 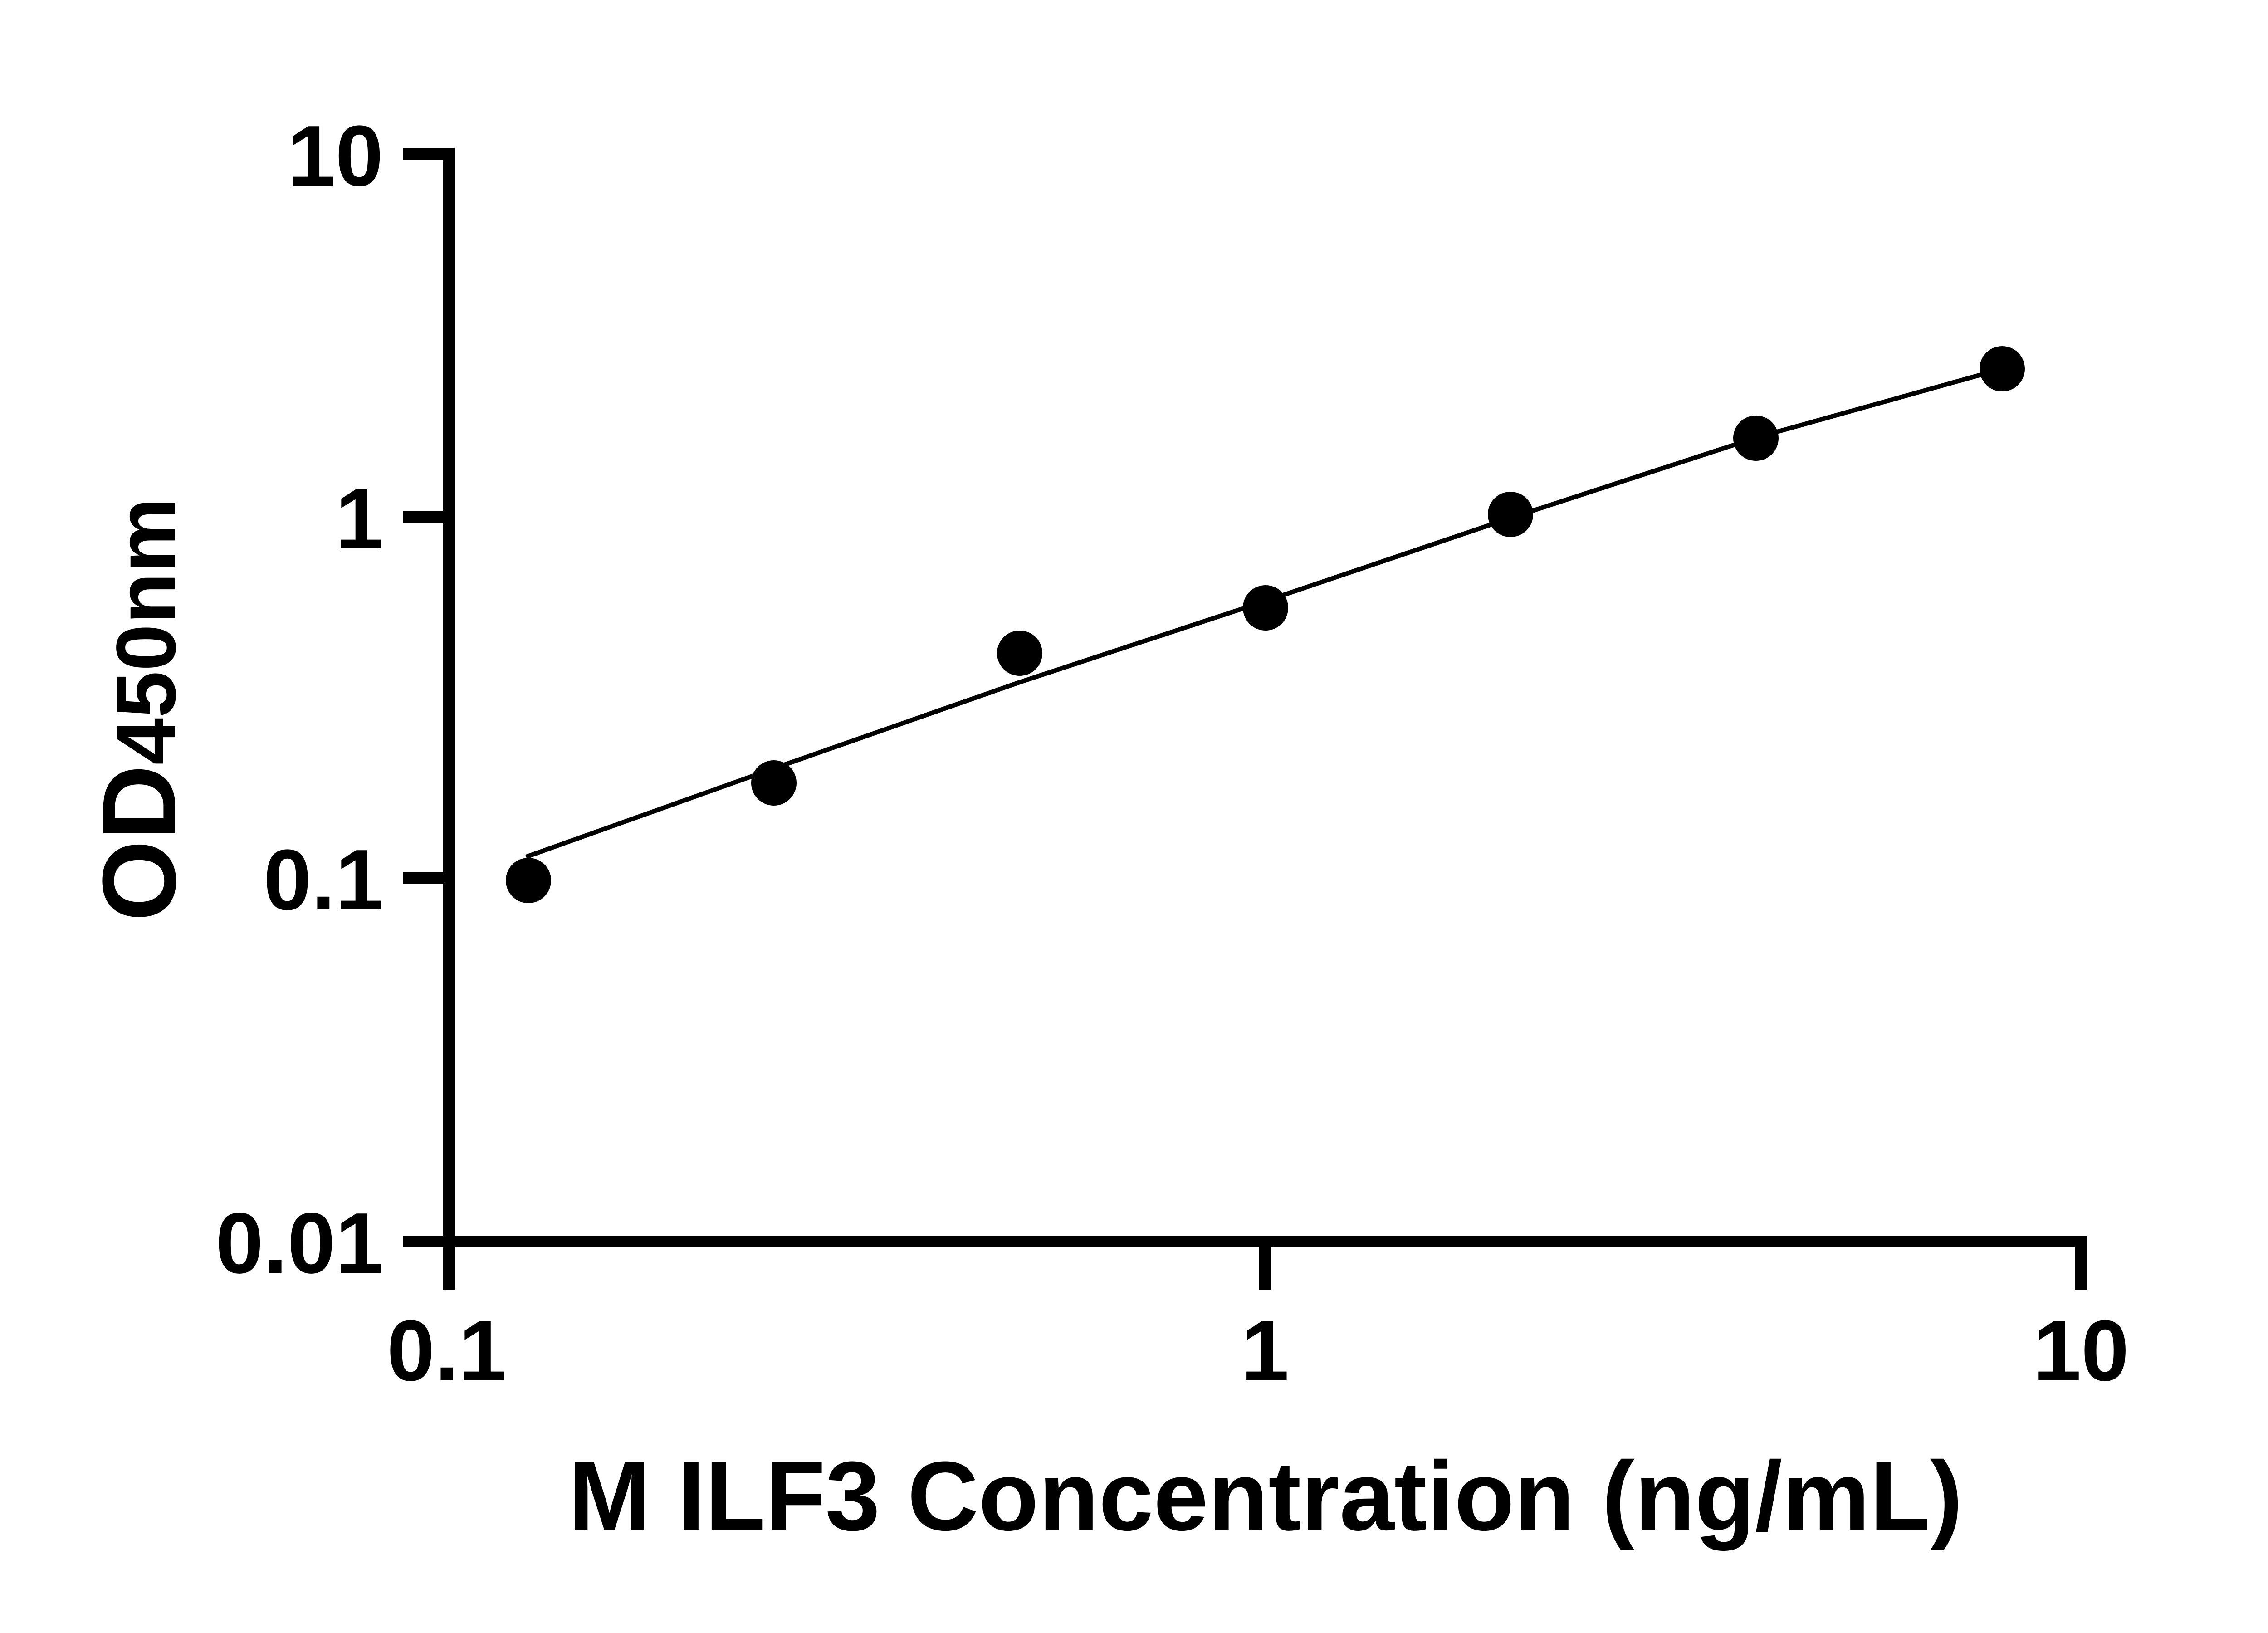 I want to click on svg-text: 0.01, so click(x=299, y=1243).